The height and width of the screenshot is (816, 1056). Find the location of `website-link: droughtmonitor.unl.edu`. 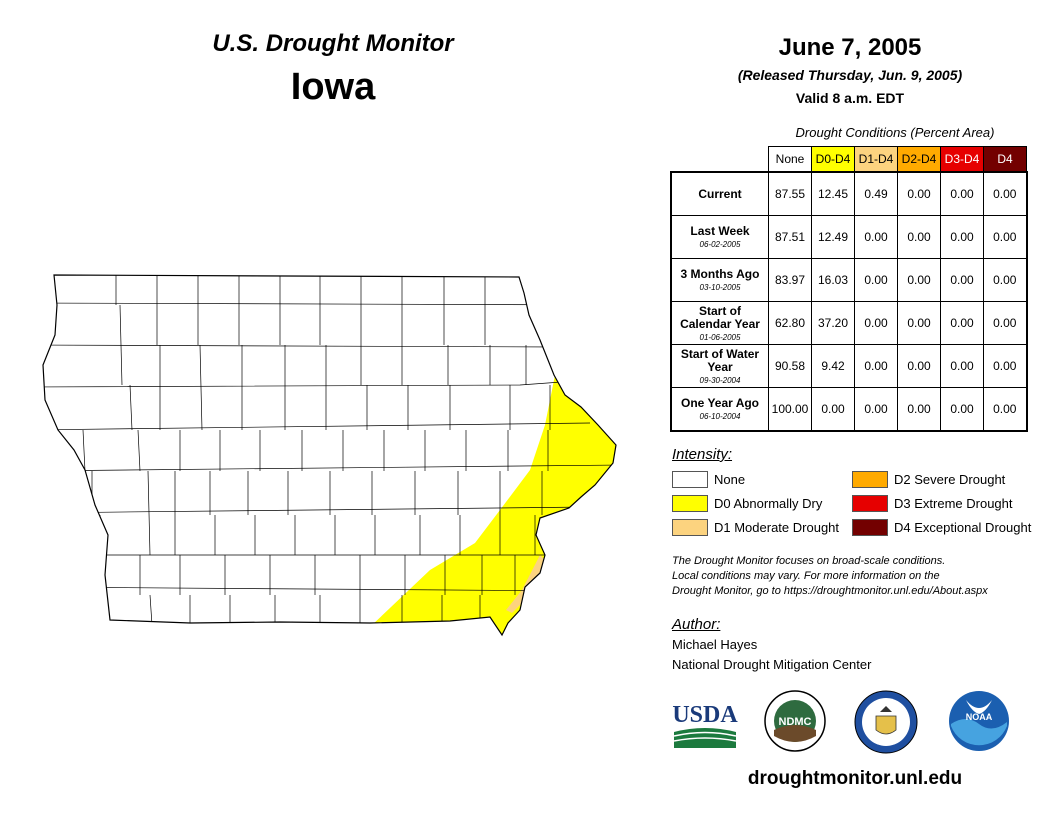

website-link: droughtmonitor.unl.edu is located at coordinates (855, 778).